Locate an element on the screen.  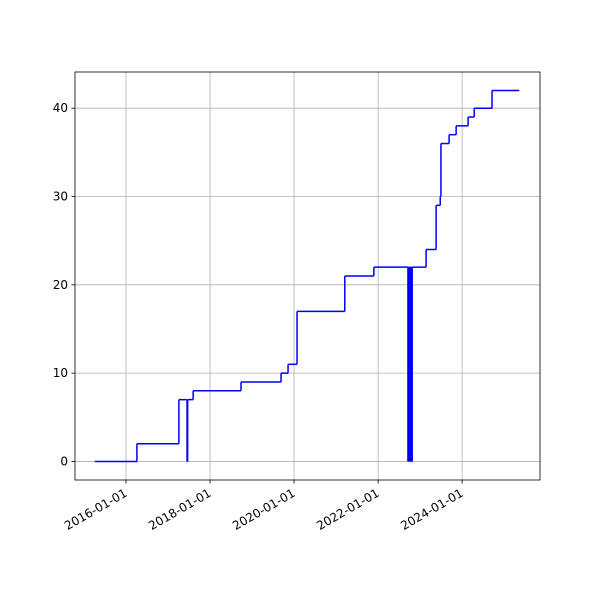
x-tick-label: 2022-01-01 is located at coordinates (347, 509).